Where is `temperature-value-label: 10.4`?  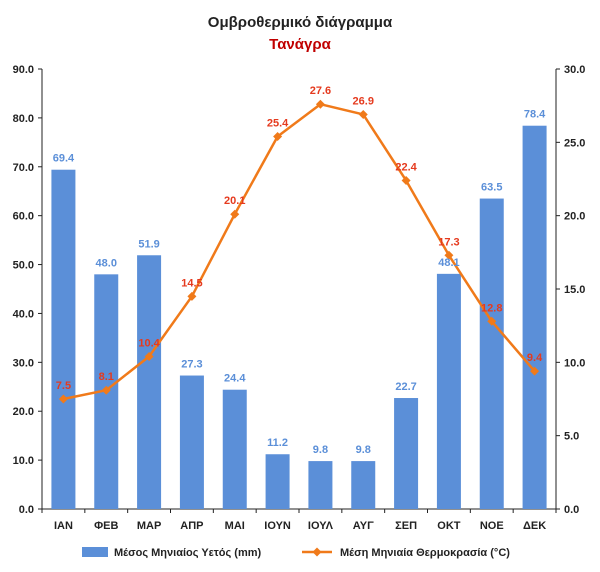
temperature-value-label: 10.4 is located at coordinates (149, 343).